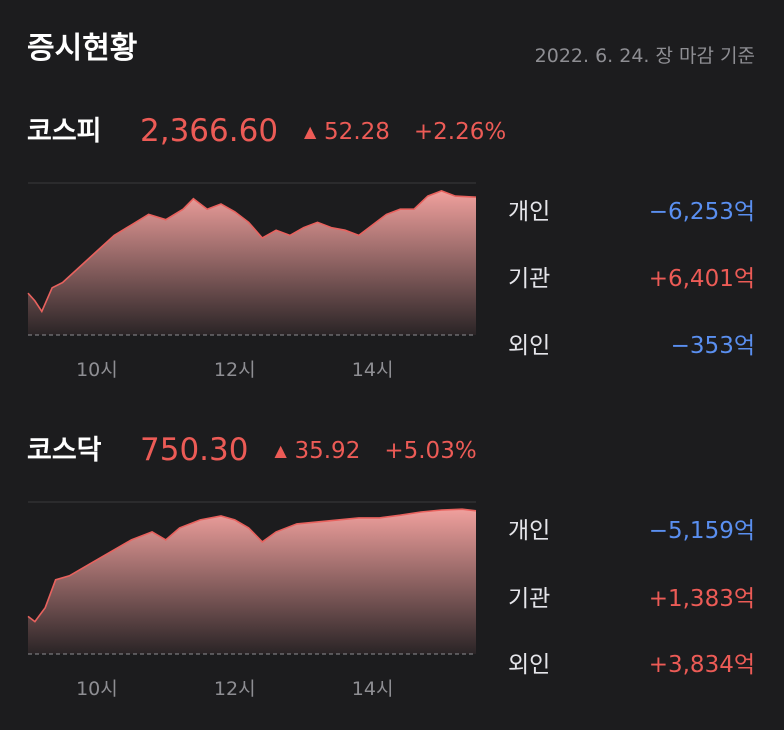 This screenshot has width=784, height=730. I want to click on date: 2022. 6. 24. 장 마감 기준, so click(644, 56).